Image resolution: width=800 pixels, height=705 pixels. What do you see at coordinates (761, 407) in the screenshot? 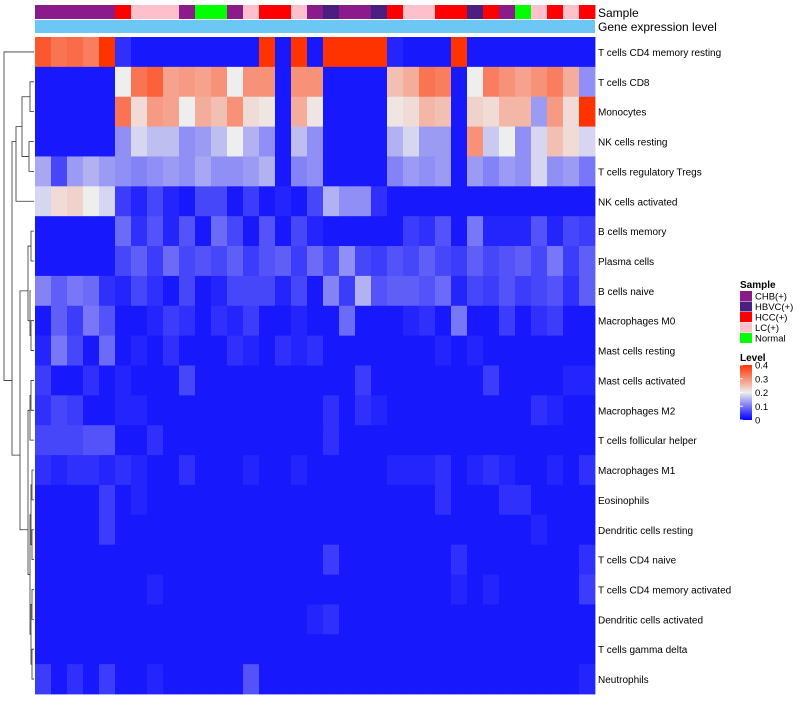
I see `level-tick-label: 0.1` at bounding box center [761, 407].